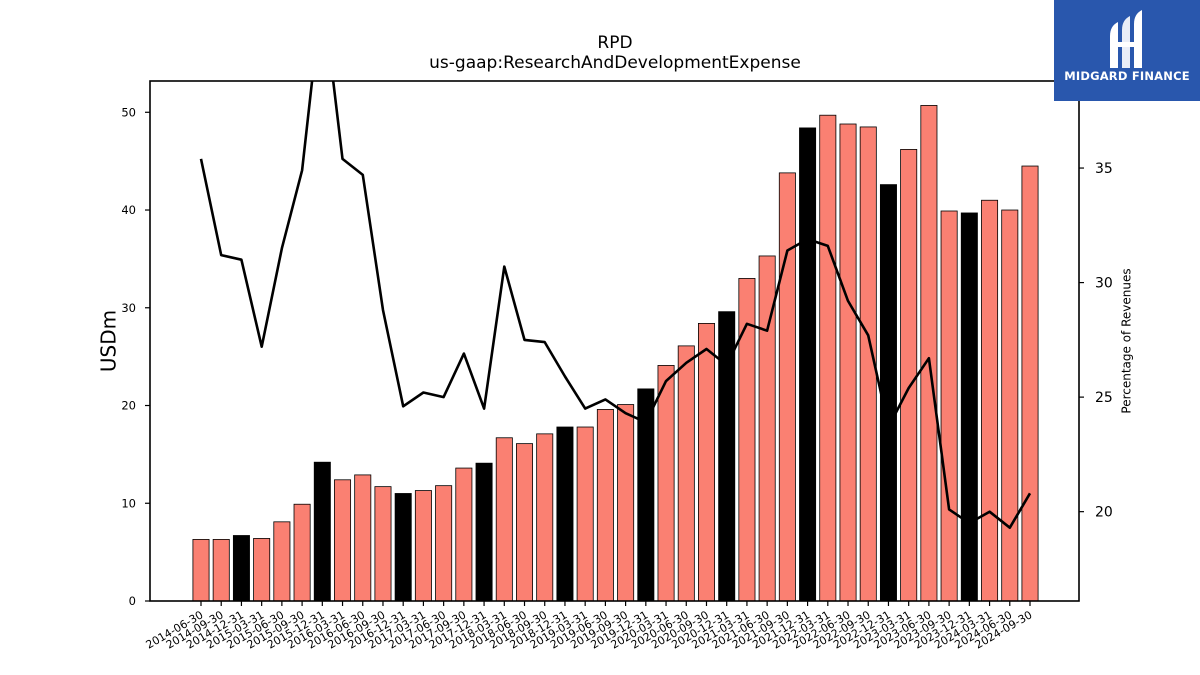  What do you see at coordinates (614, 43) in the screenshot?
I see `chart-title: RPD` at bounding box center [614, 43].